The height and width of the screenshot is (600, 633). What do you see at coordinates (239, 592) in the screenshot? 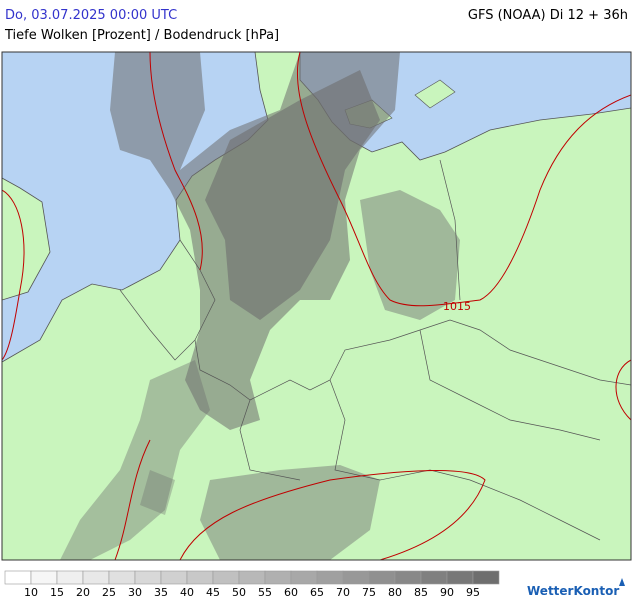
I see `legend-label: 50` at bounding box center [239, 592].